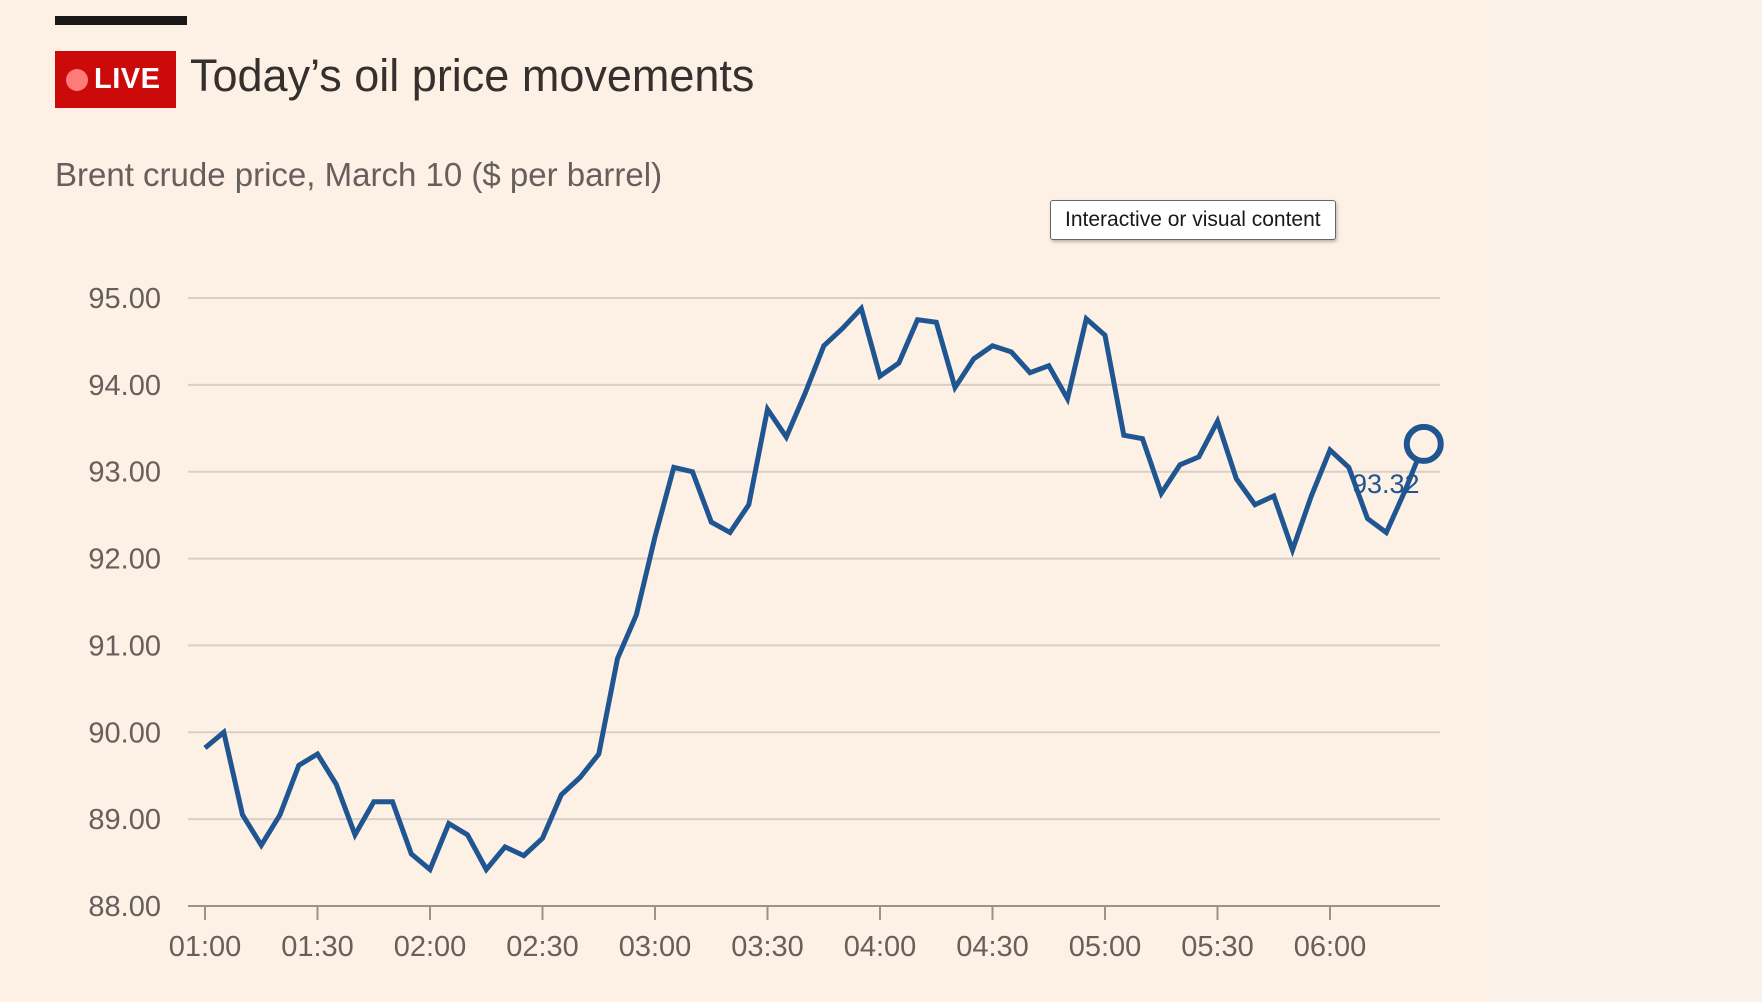 This screenshot has width=1762, height=1002. I want to click on y-tick-label: 89.00, so click(124, 820).